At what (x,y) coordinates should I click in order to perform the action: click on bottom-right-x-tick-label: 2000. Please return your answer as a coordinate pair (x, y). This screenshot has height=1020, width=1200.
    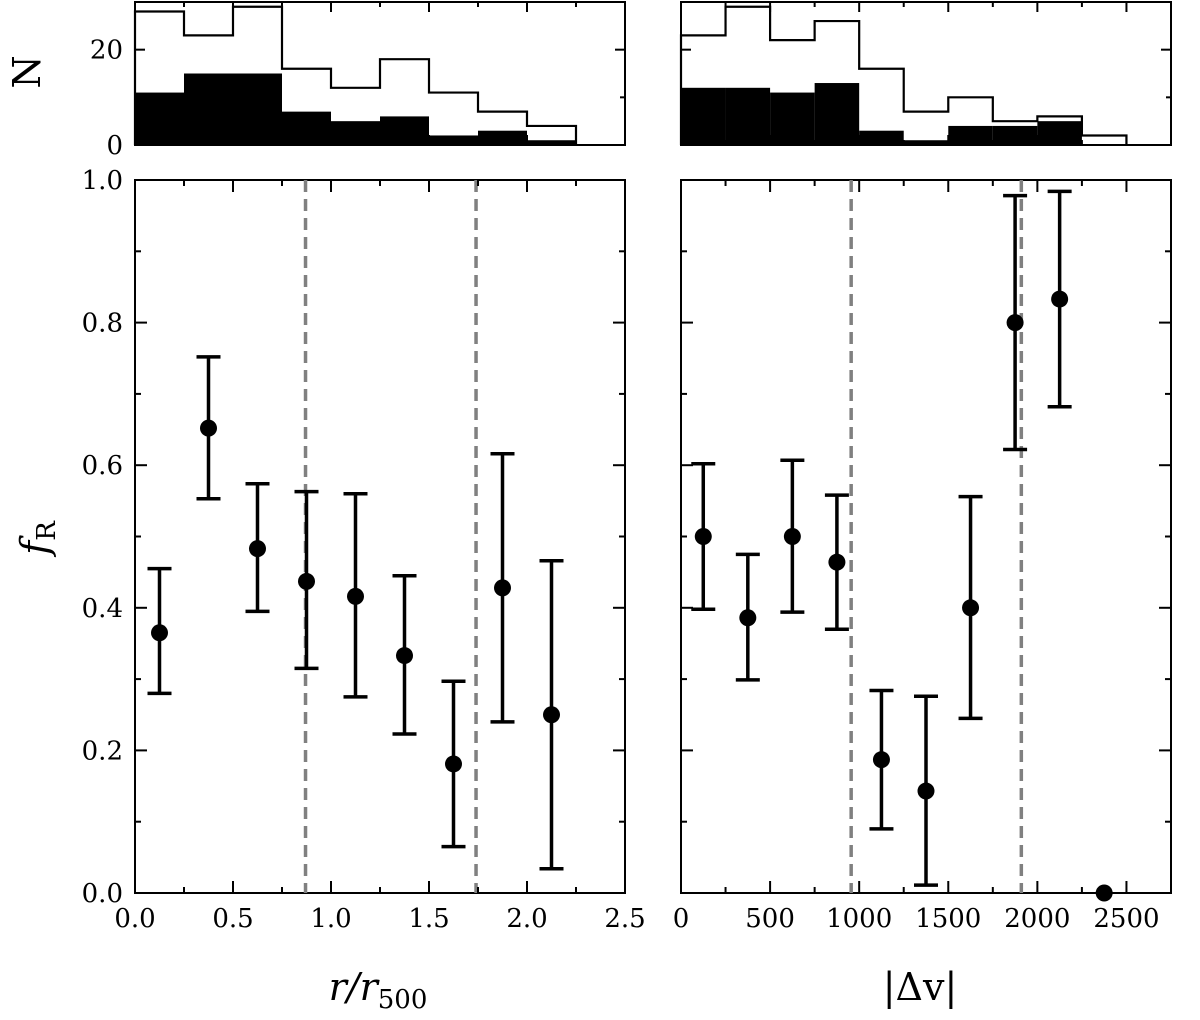
    Looking at the image, I should click on (1037, 919).